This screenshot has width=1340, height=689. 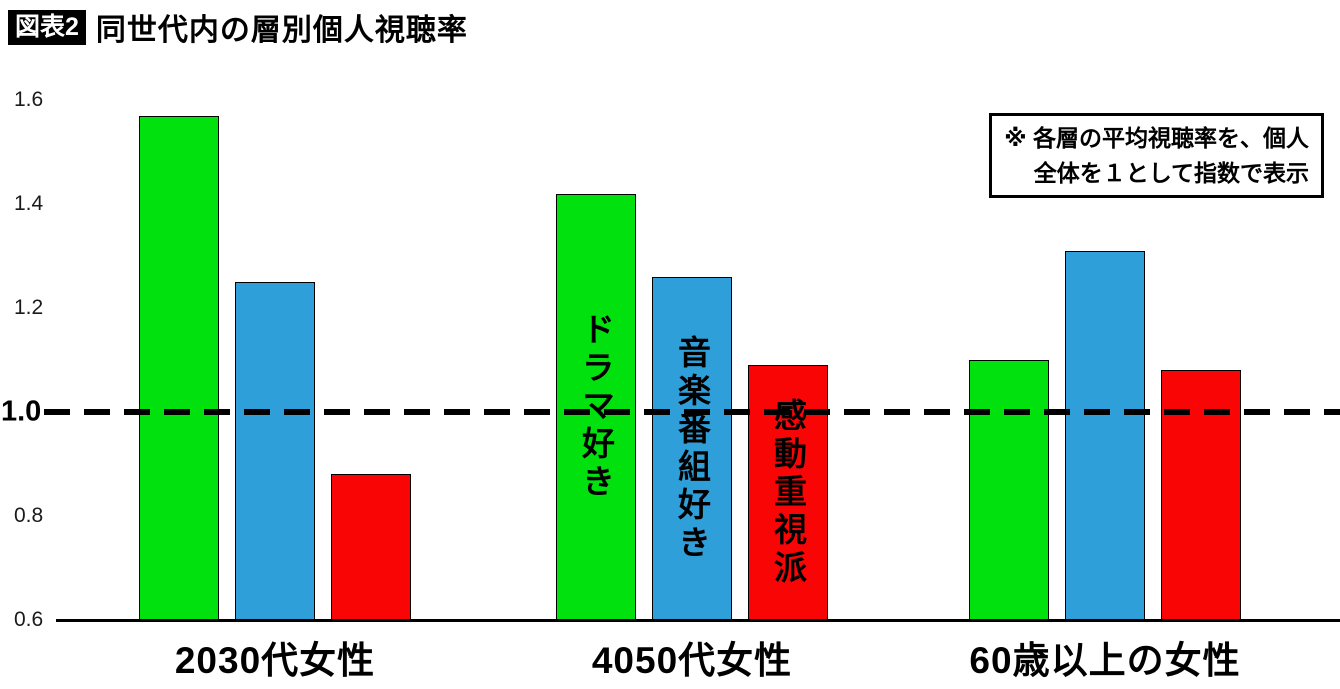 I want to click on series-label-emotion-focused: 感動重視派, so click(x=788, y=492).